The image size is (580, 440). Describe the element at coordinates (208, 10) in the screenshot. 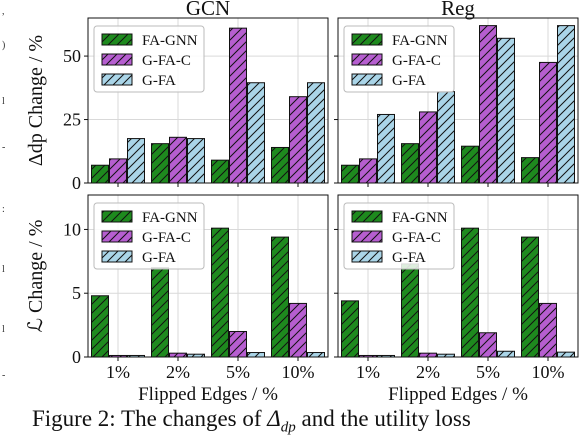

I see `panel-title: GCN` at that location.